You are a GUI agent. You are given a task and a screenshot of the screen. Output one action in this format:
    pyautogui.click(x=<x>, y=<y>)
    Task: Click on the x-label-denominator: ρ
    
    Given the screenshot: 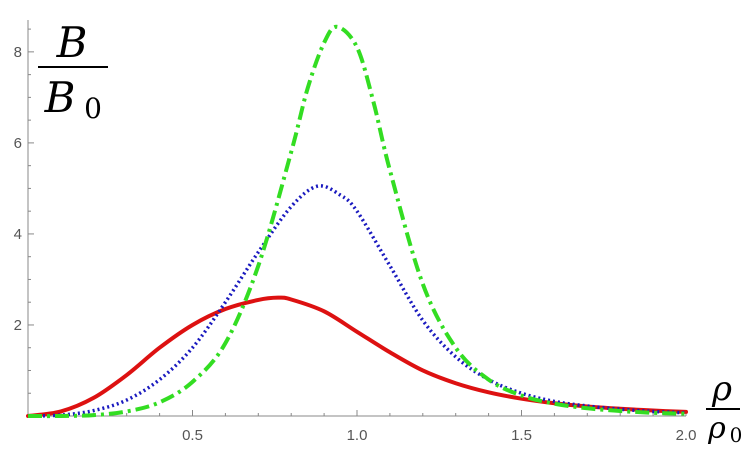 What is the action you would take?
    pyautogui.click(x=716, y=428)
    